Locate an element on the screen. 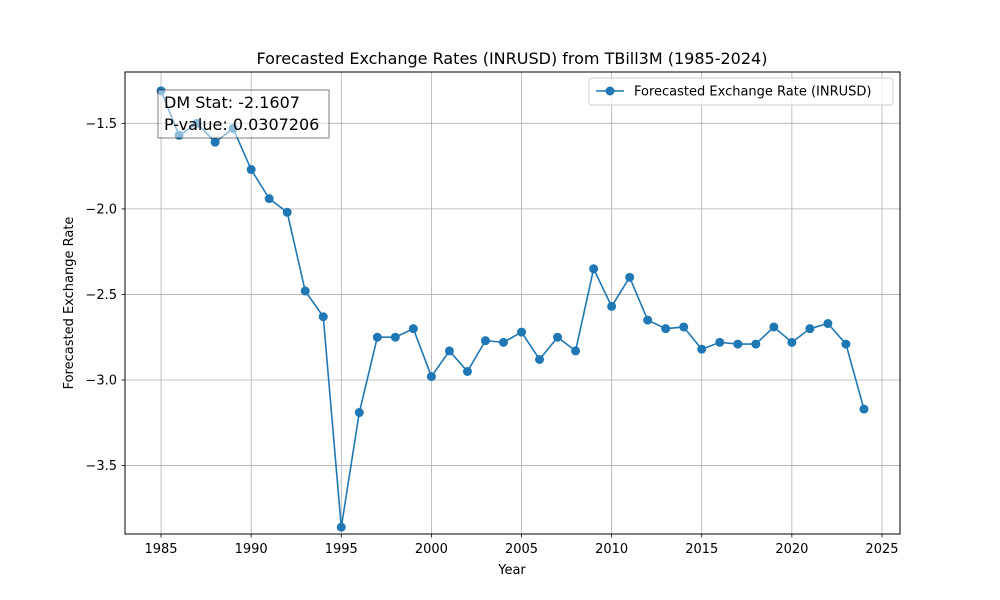 The width and height of the screenshot is (1000, 600). data-point-2006 is located at coordinates (540, 359).